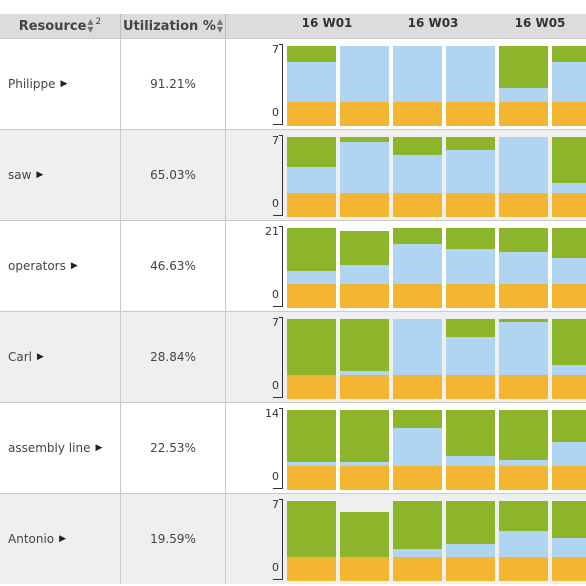  I want to click on resource-cell: saw ▶, so click(60, 175).